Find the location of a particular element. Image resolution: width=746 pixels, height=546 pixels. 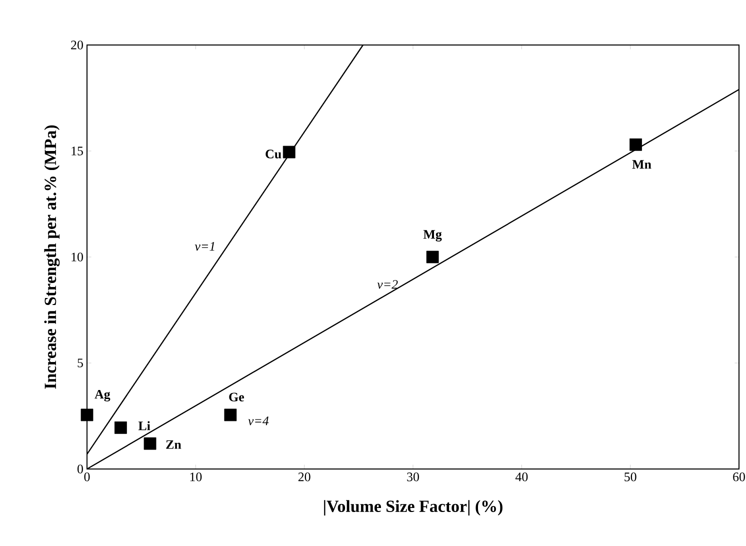

y-tick-label: 5 is located at coordinates (80, 363).